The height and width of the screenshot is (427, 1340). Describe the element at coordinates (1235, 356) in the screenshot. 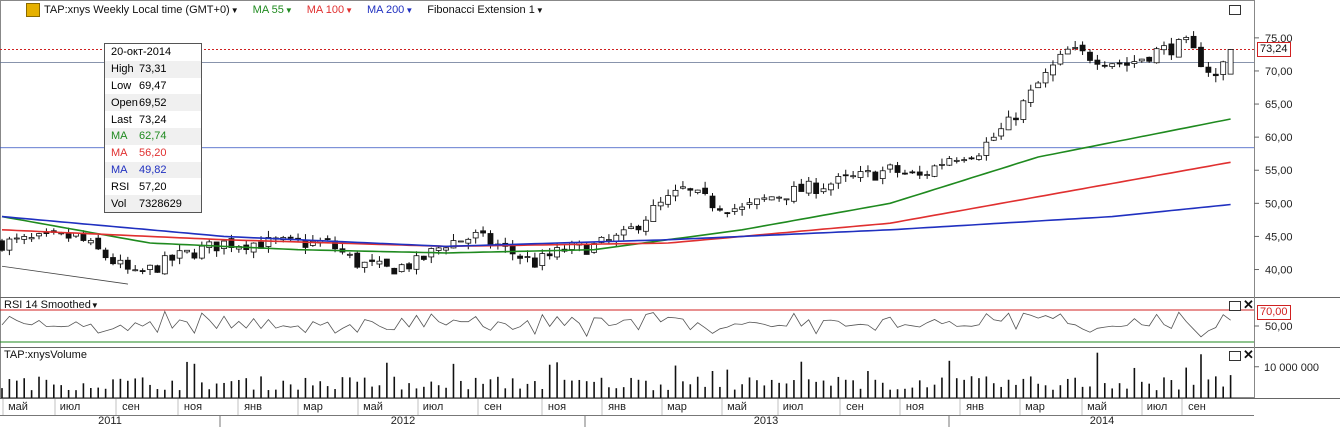

I see `volume-maximize-icon` at that location.